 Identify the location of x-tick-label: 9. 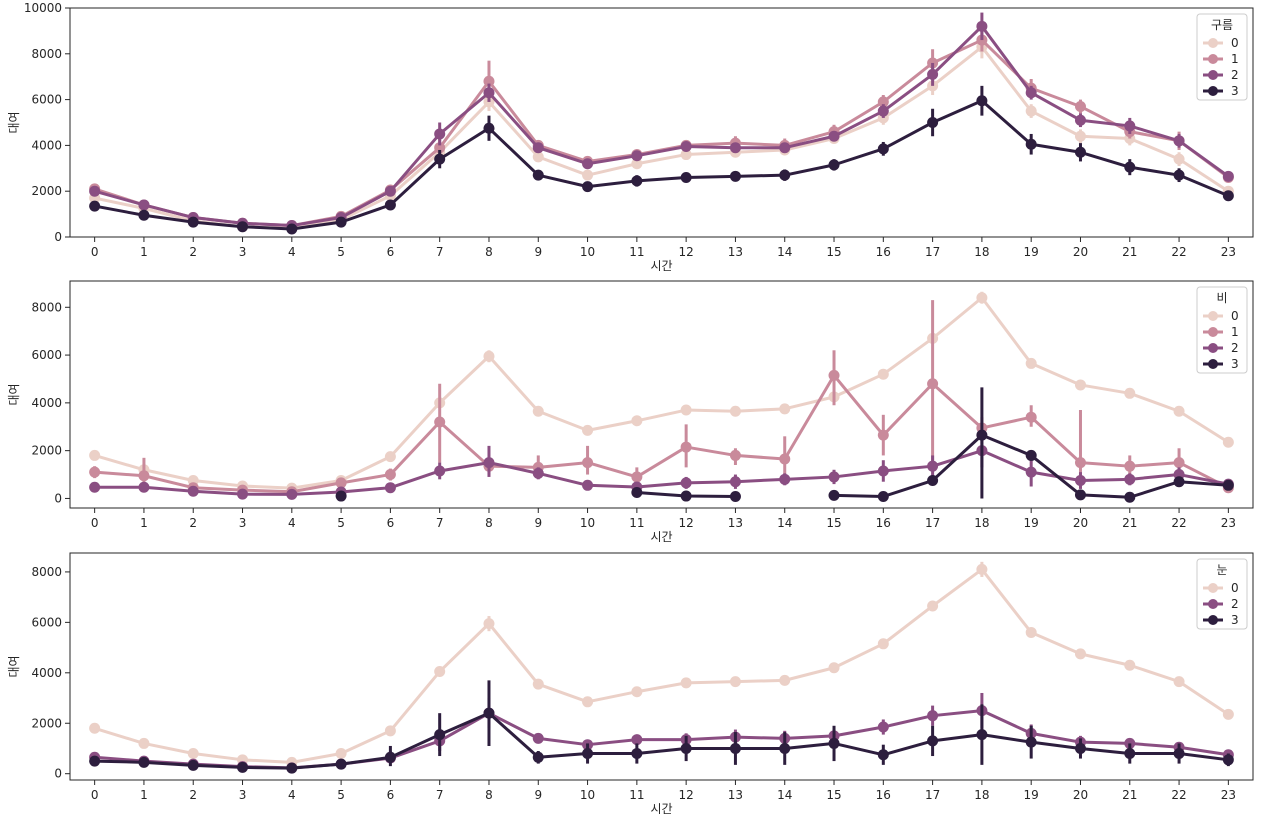
(538, 252).